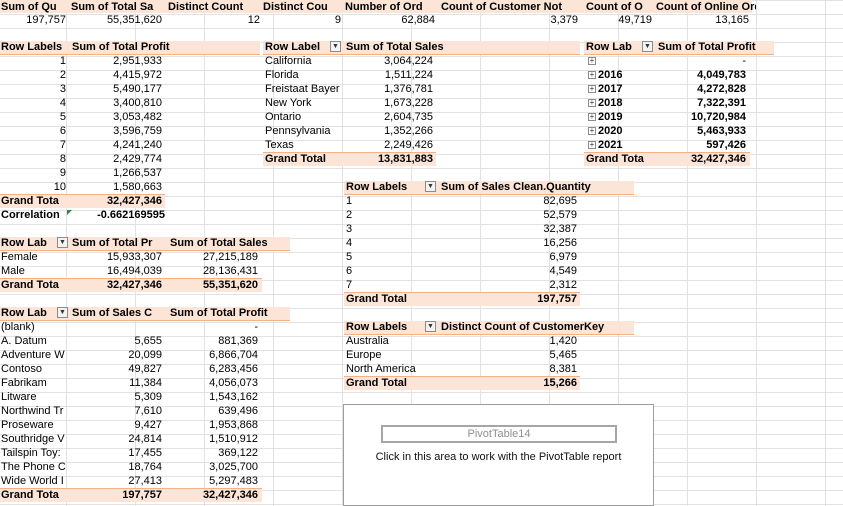  I want to click on pt-row-label: Australia, so click(367, 341).